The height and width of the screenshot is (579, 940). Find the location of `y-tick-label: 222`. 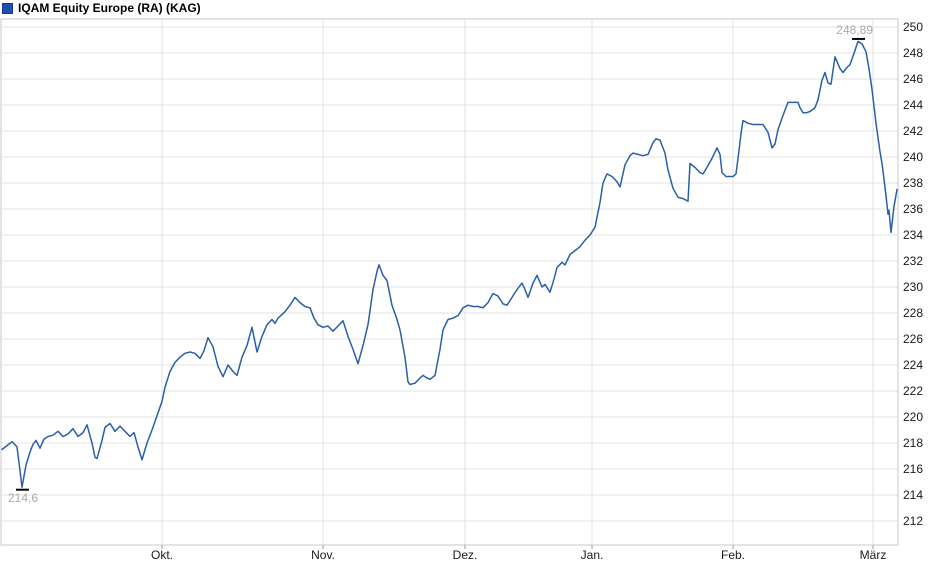

y-tick-label: 222 is located at coordinates (913, 391).